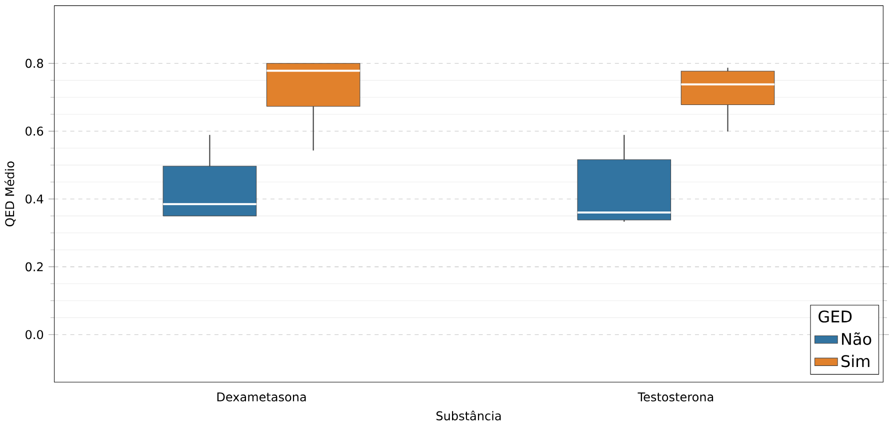 This screenshot has width=889, height=425. What do you see at coordinates (676, 397) in the screenshot?
I see `x-tick-label: Testosterona` at bounding box center [676, 397].